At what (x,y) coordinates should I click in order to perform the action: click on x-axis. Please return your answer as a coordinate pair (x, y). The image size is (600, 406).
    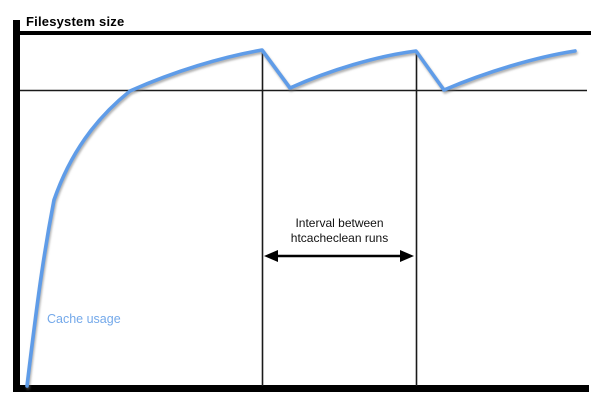
    Looking at the image, I should click on (301, 388).